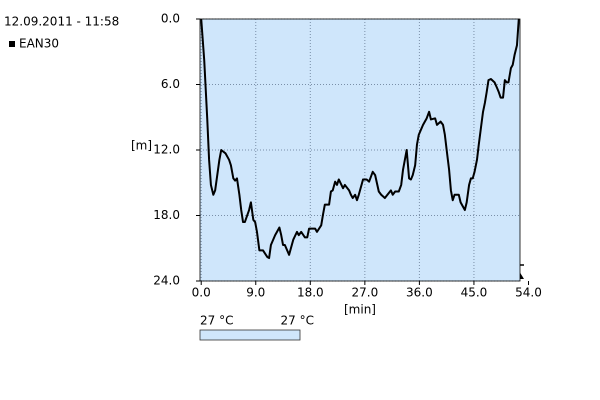 The height and width of the screenshot is (400, 600). Describe the element at coordinates (250, 335) in the screenshot. I see `temperature-bar` at that location.